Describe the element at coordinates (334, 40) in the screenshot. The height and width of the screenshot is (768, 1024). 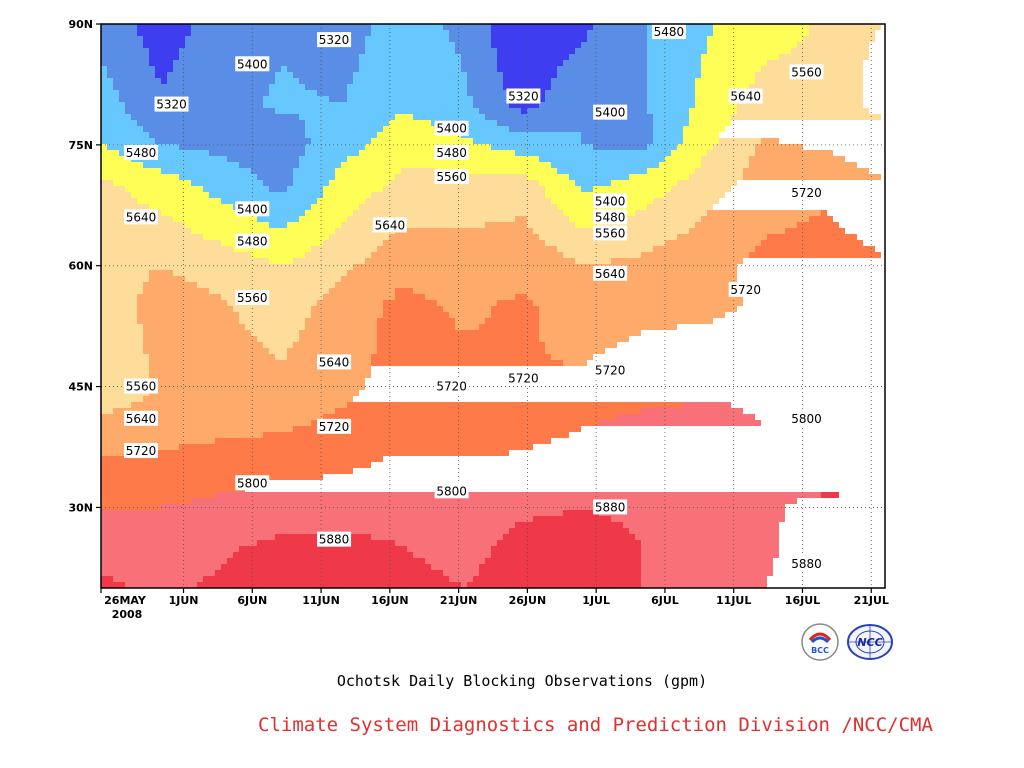
I see `contour-value-label: 5320` at that location.